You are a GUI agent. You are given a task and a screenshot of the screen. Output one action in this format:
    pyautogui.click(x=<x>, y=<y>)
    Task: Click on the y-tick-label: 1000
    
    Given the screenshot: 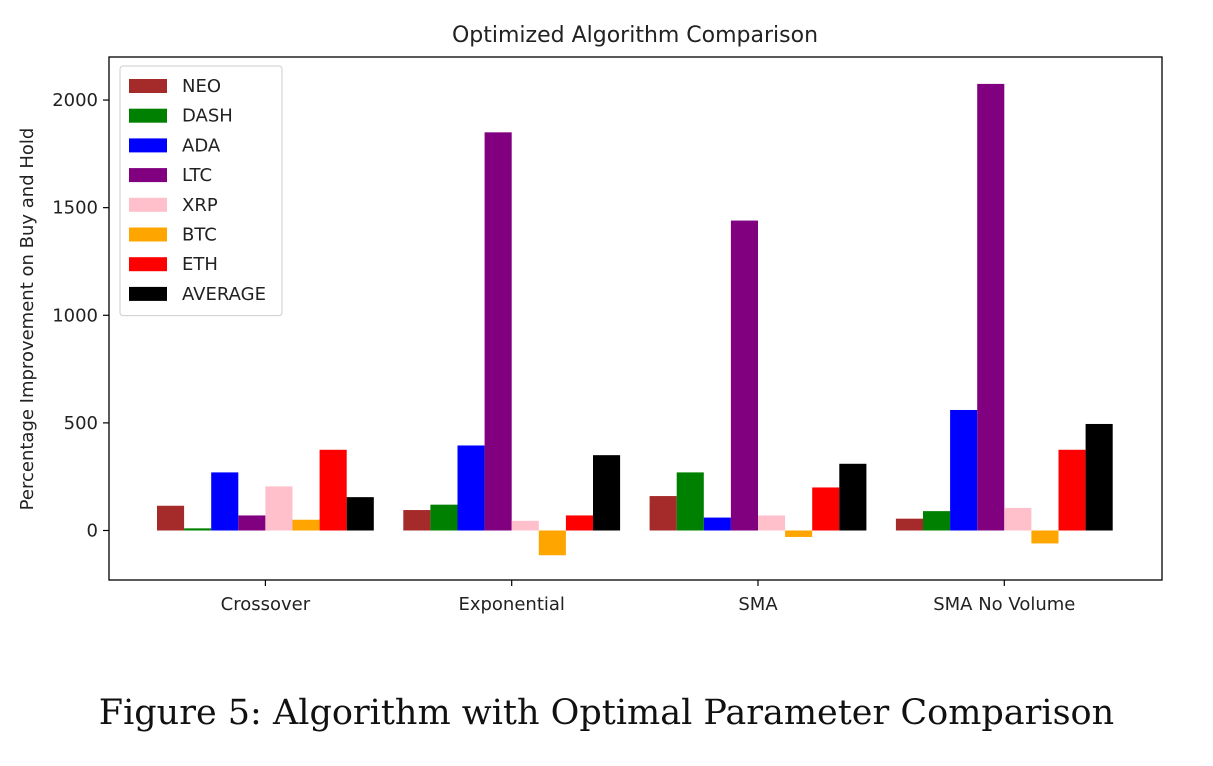 What is the action you would take?
    pyautogui.click(x=75, y=315)
    